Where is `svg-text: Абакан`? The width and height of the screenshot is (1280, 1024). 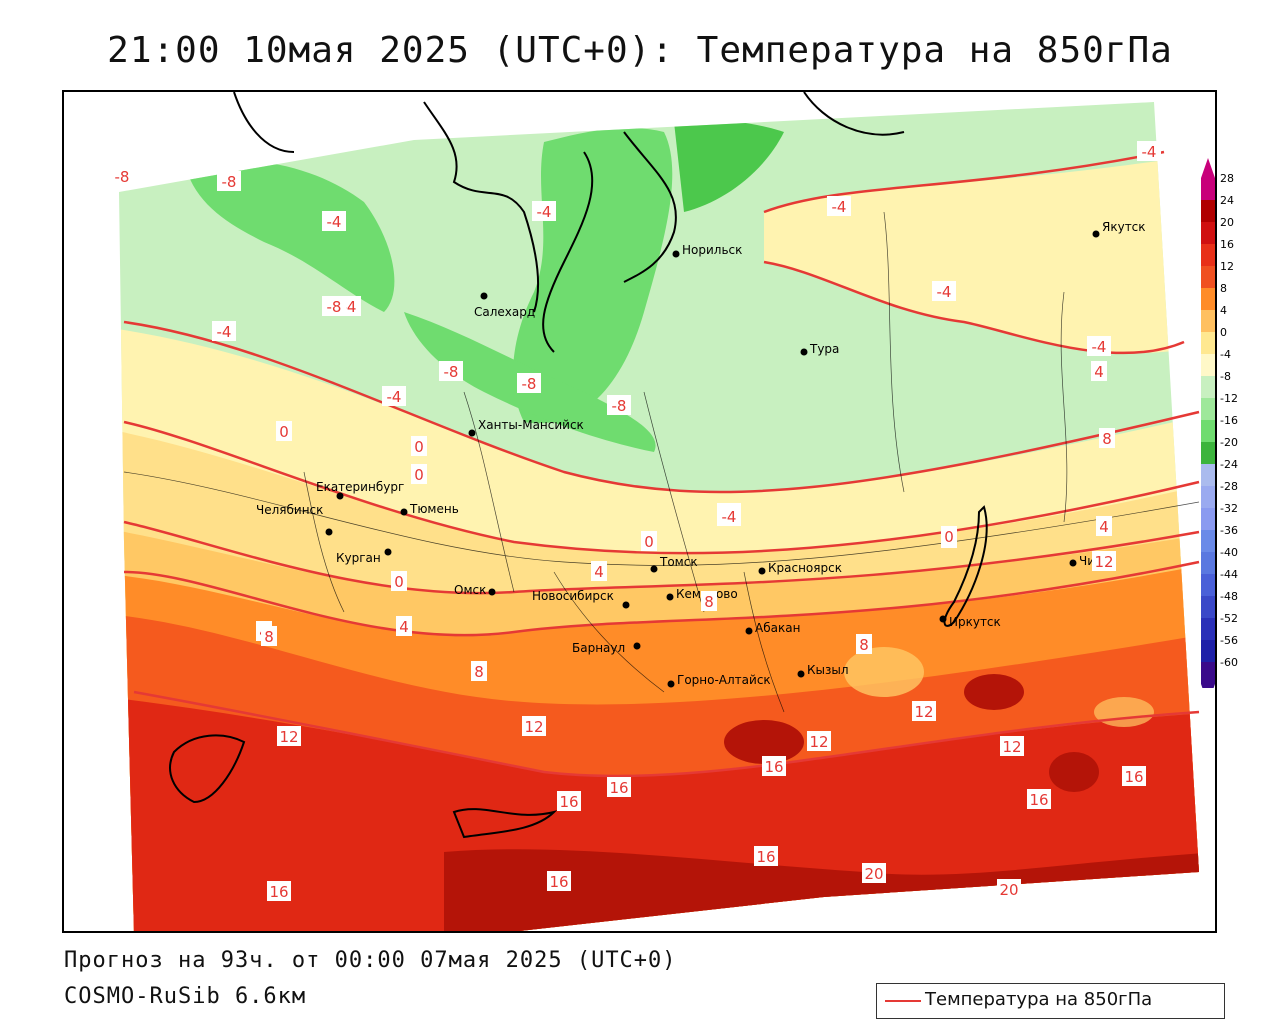
svg-text: Абакан is located at coordinates (777, 628).